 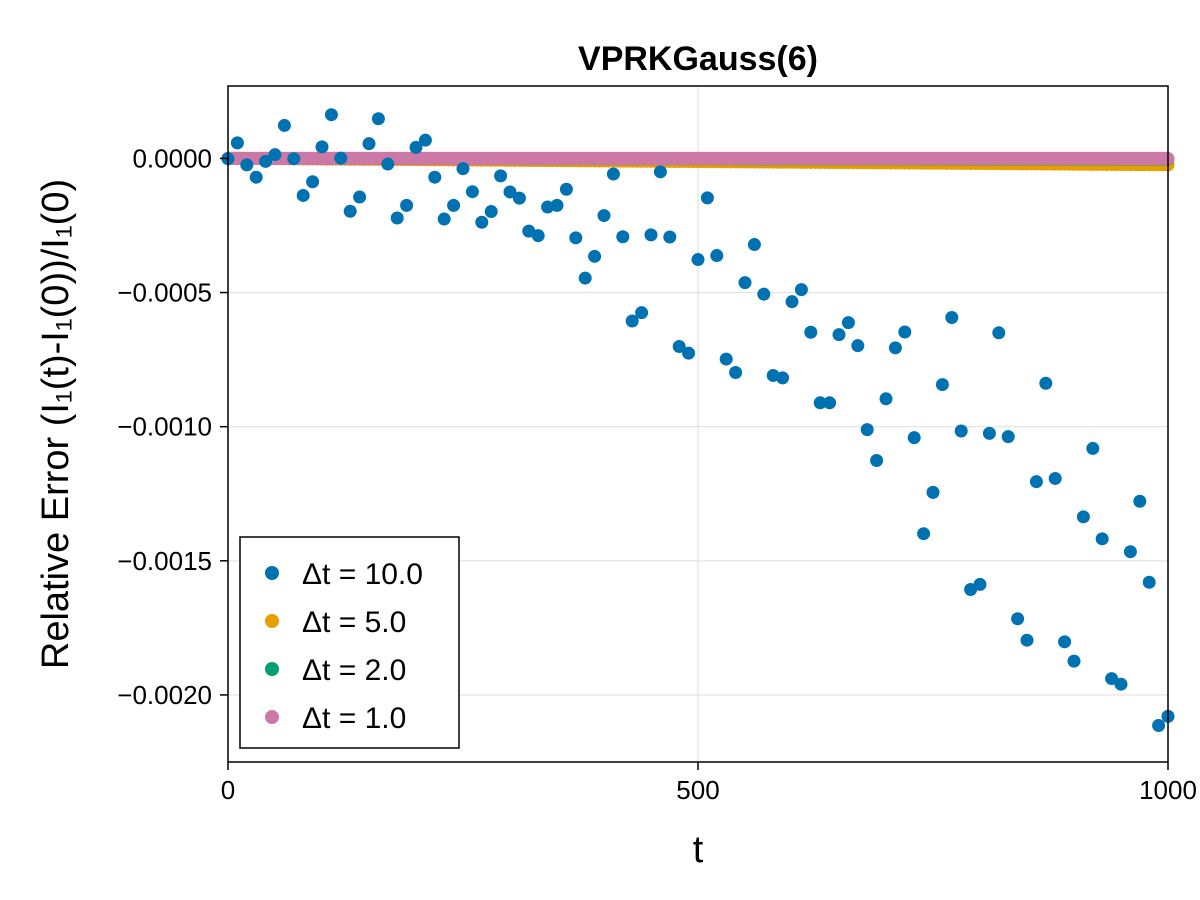 I want to click on x-axis-label: t, so click(x=698, y=850).